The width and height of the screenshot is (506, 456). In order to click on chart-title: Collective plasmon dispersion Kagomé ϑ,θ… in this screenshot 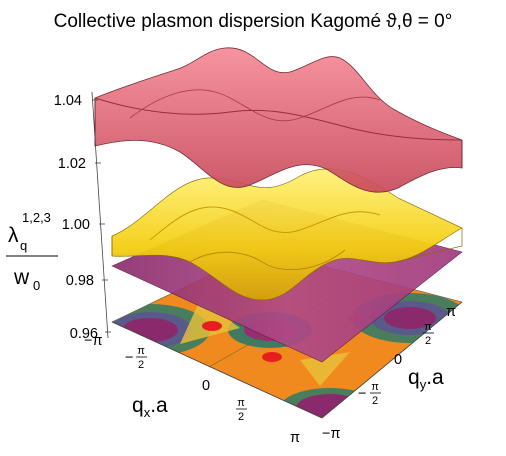, I will do `click(253, 21)`.